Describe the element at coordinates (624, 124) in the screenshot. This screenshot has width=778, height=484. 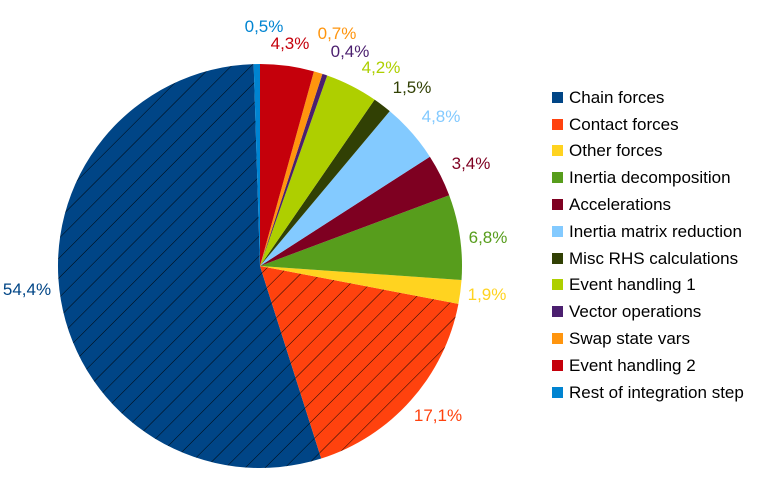
I see `legend-label: Contact forces` at that location.